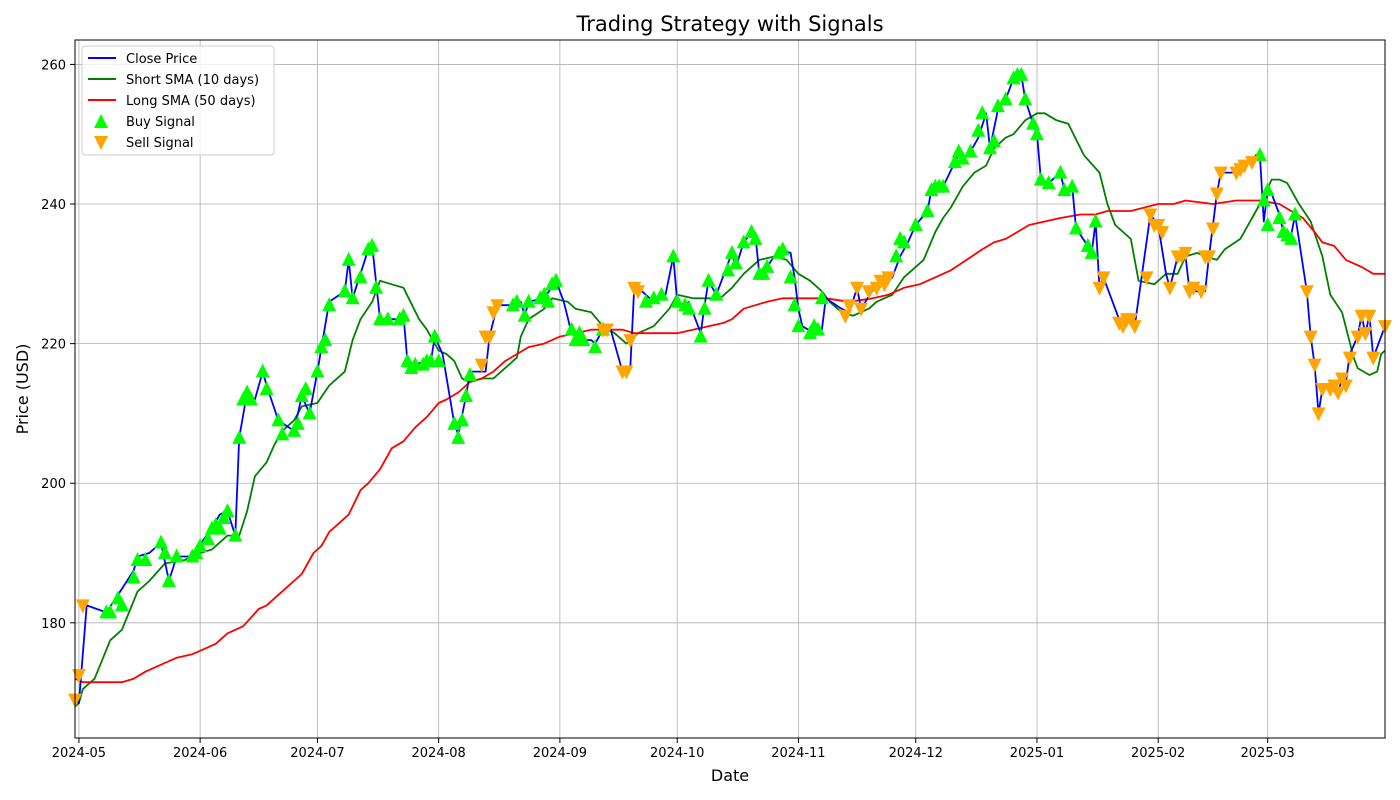 Image resolution: width=1400 pixels, height=800 pixels. I want to click on y-axis-ticks: 180 200 220 240 260, so click(58, 345).